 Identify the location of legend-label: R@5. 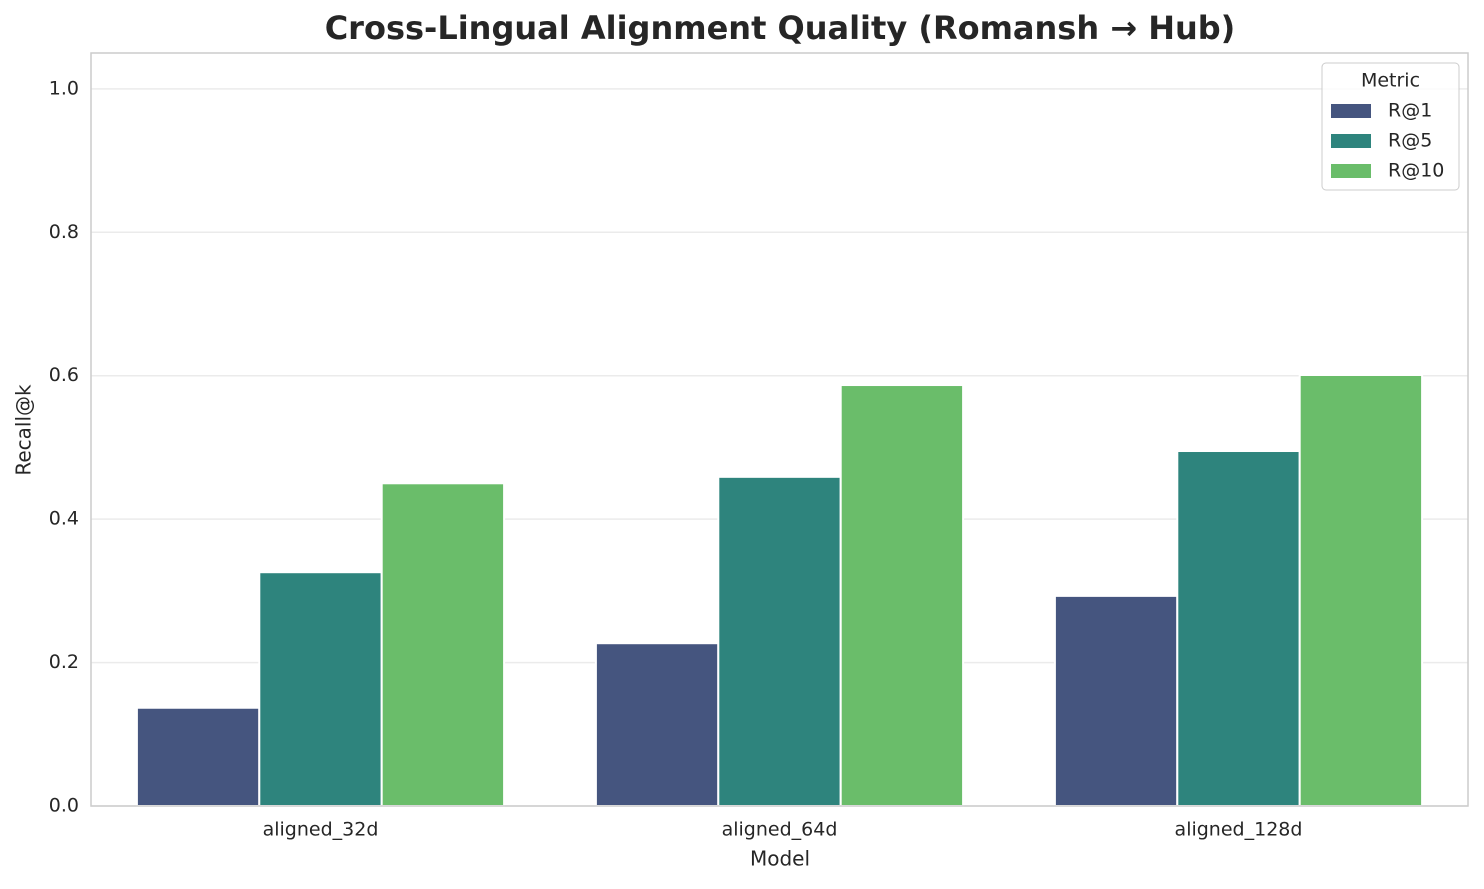
(1410, 141).